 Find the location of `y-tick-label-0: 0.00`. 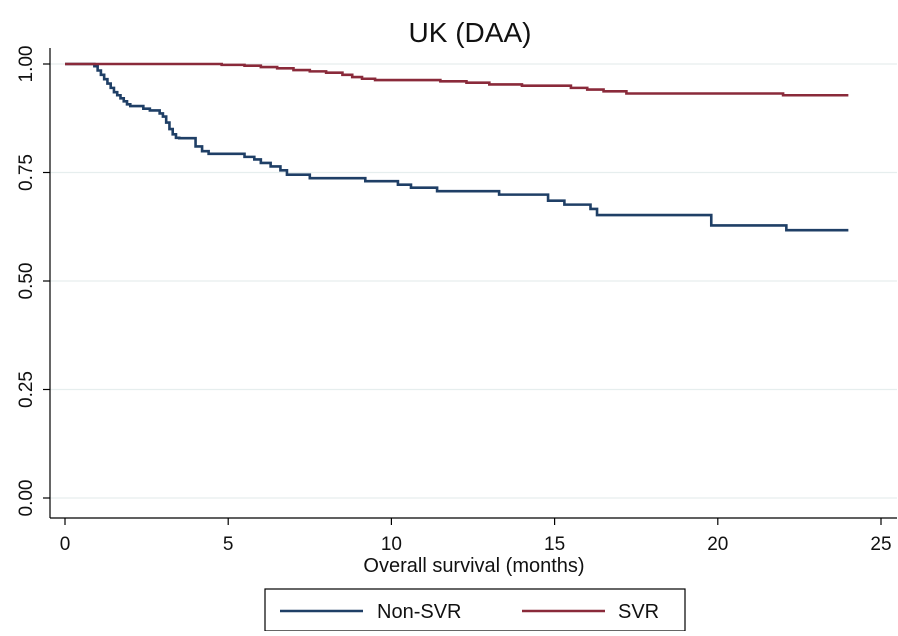

y-tick-label-0: 0.00 is located at coordinates (26, 498).